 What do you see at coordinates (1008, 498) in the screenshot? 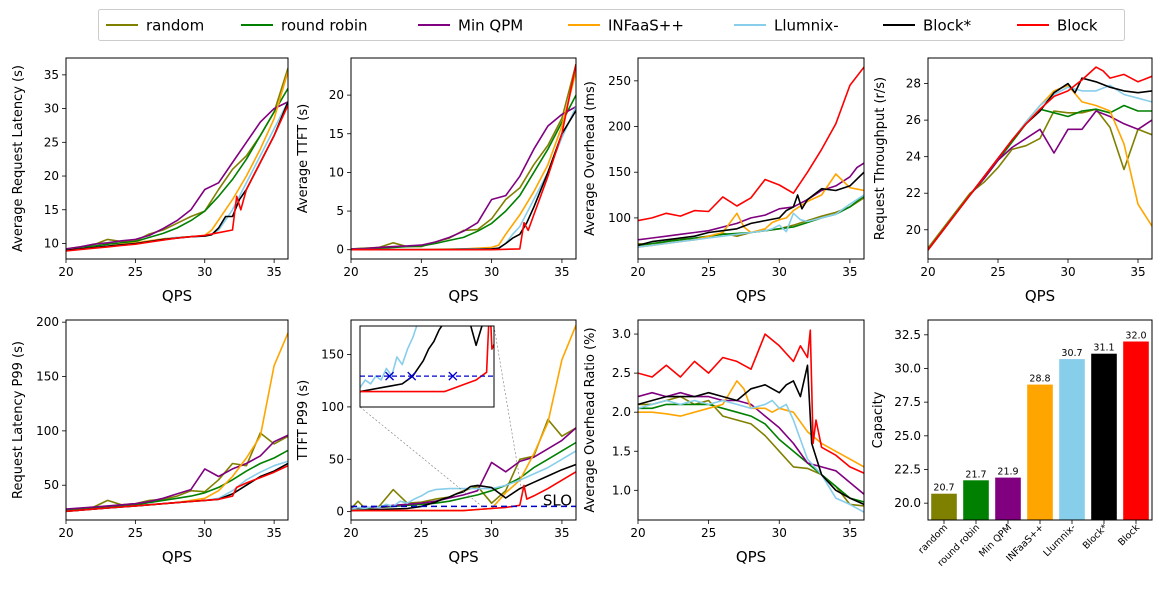
I see `bar-min-qpm` at bounding box center [1008, 498].